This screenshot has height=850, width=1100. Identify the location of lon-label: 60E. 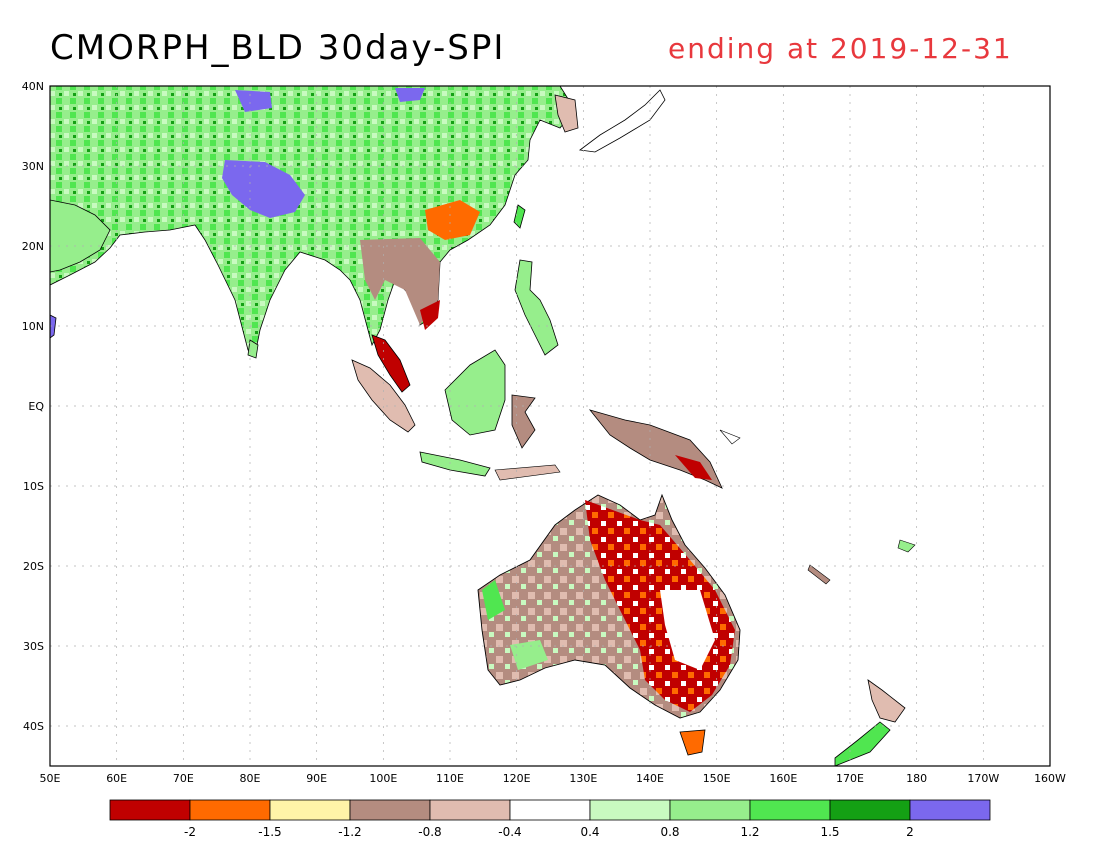
(116, 778).